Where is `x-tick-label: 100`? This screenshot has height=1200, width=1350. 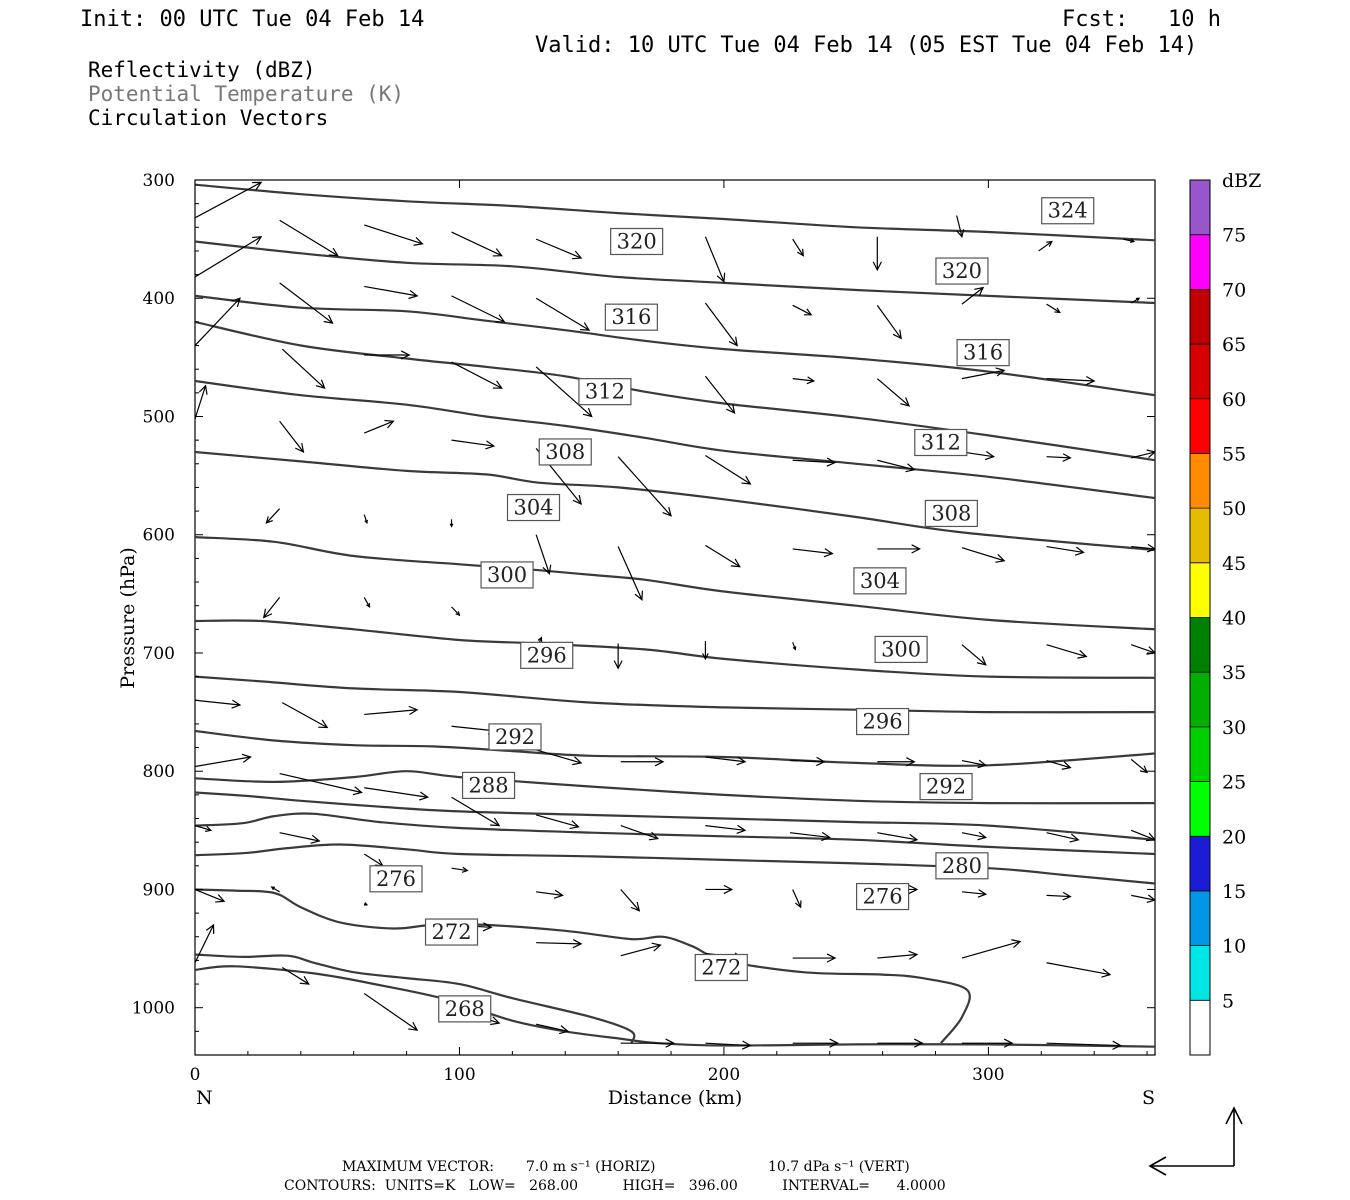 x-tick-label: 100 is located at coordinates (459, 1075).